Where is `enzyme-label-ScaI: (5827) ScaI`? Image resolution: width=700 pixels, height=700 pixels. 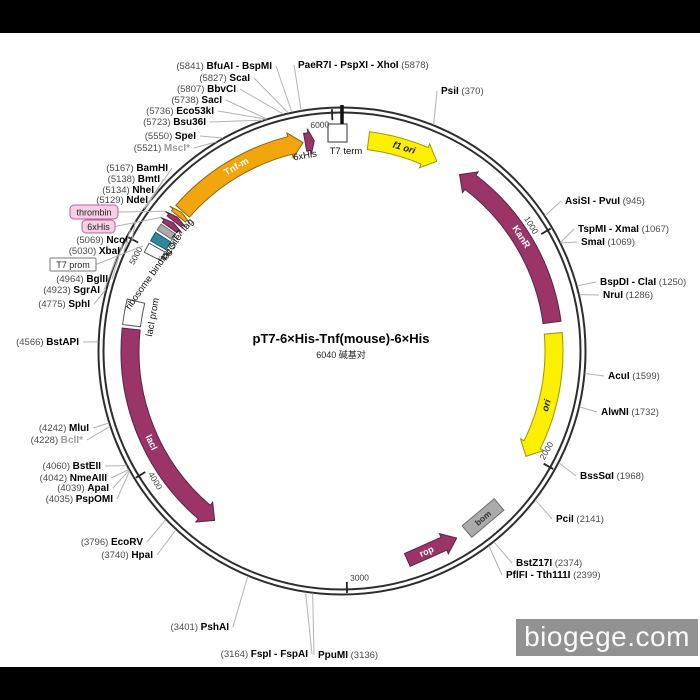
enzyme-label-ScaI: (5827) ScaI is located at coordinates (224, 78).